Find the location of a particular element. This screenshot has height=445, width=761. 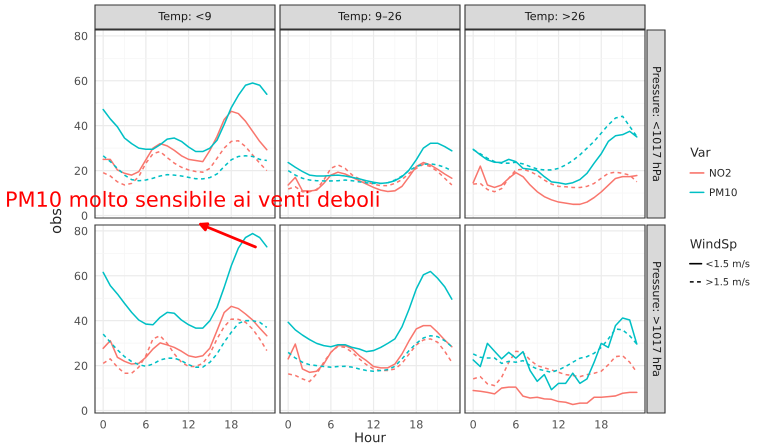

chart-title: Temp: >26 is located at coordinates (554, 17).